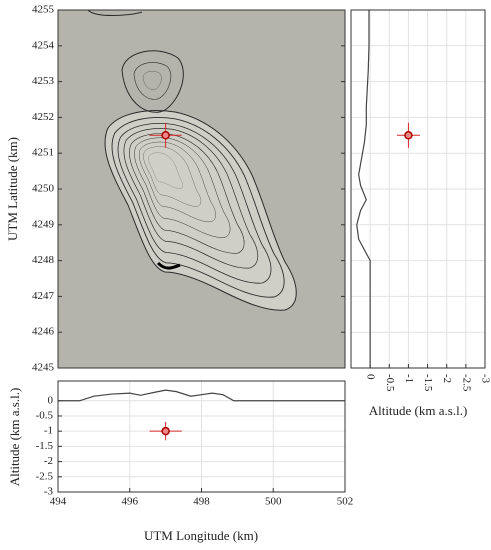 This screenshot has width=491, height=550. I want to click on x-tick-label: -1, so click(409, 378).